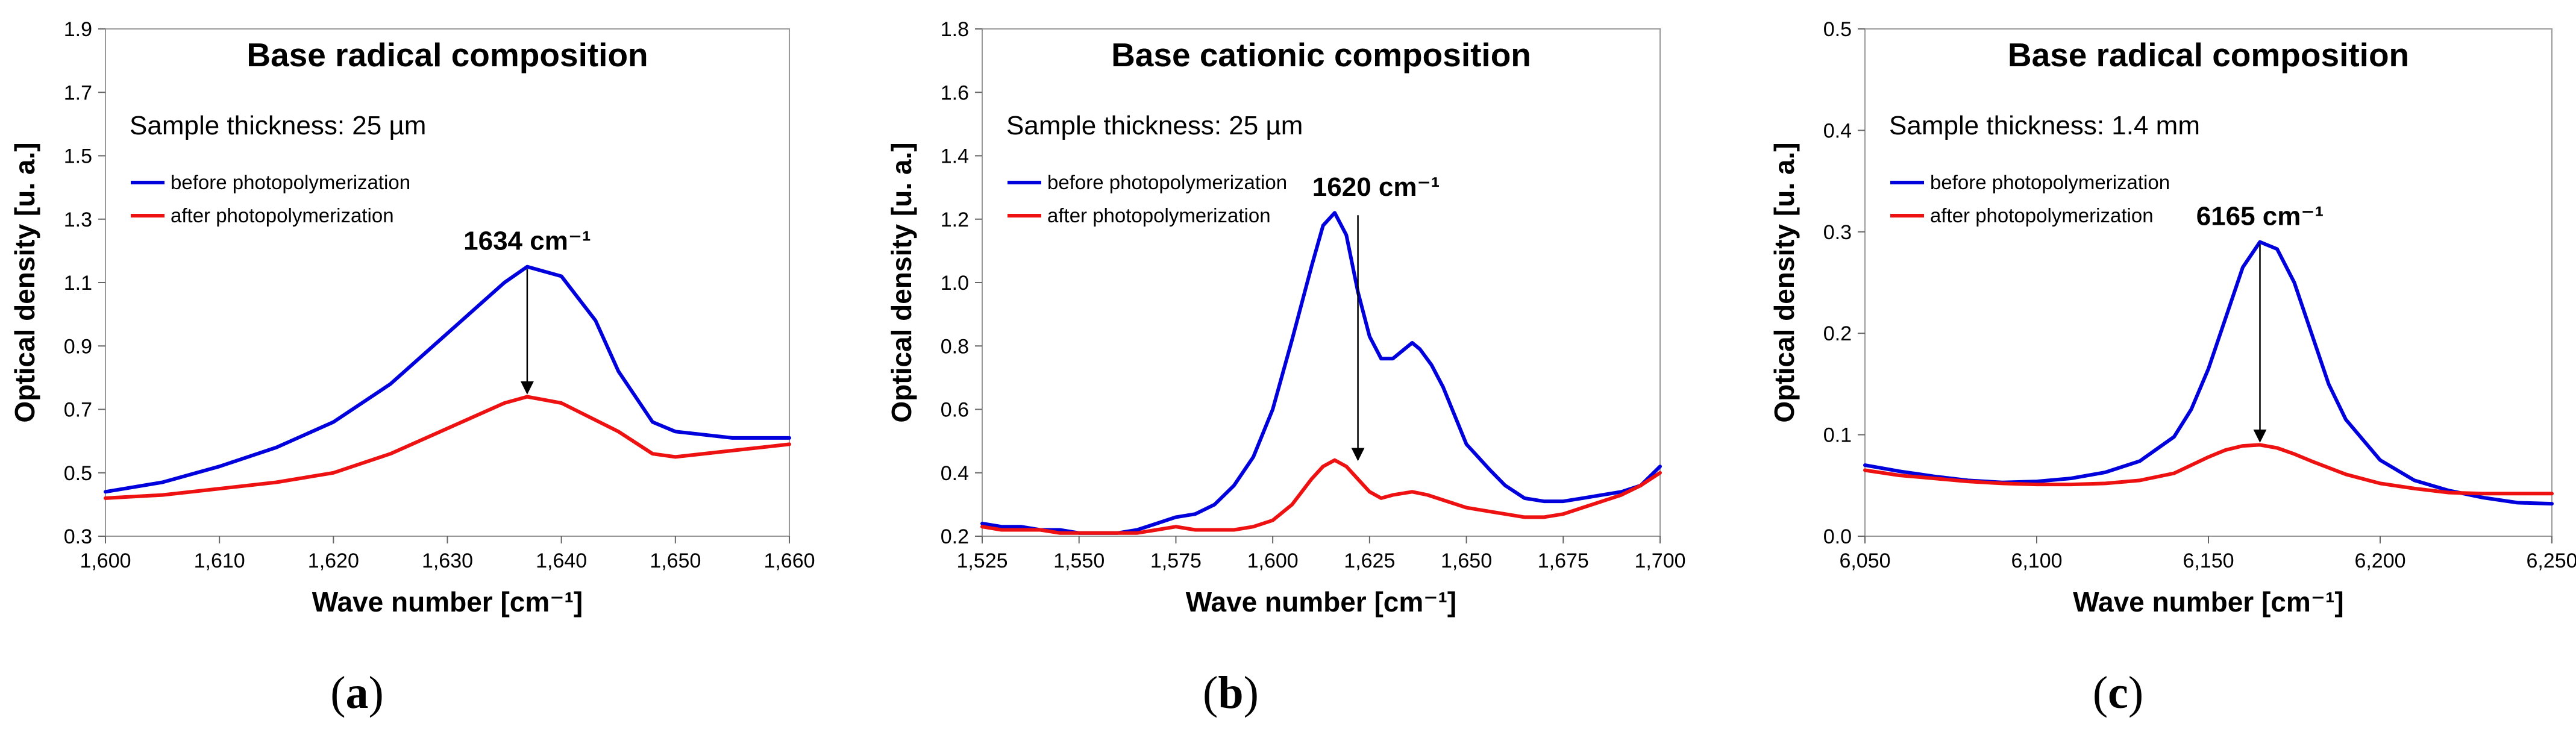 The image size is (2576, 732). I want to click on y-tick-label: 1.5, so click(78, 157).